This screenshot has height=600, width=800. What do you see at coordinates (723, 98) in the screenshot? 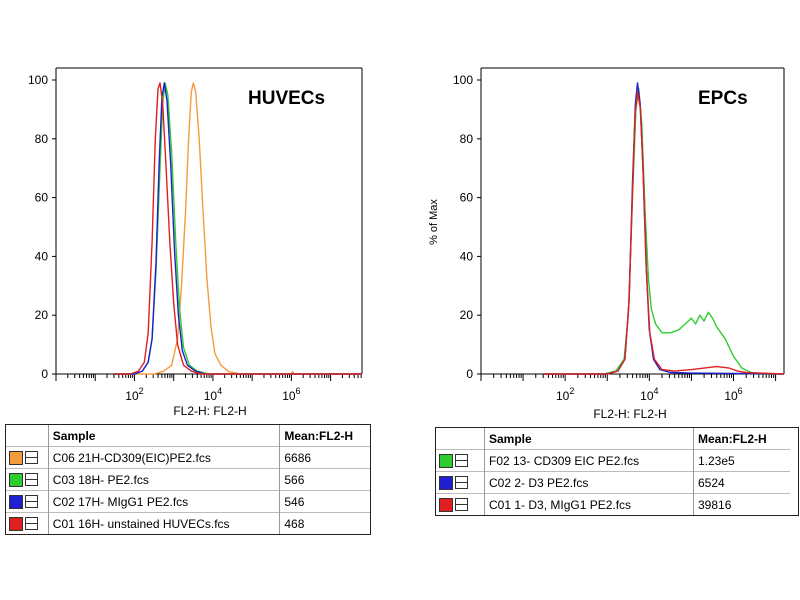
I see `panel-title: EPCs` at bounding box center [723, 98].